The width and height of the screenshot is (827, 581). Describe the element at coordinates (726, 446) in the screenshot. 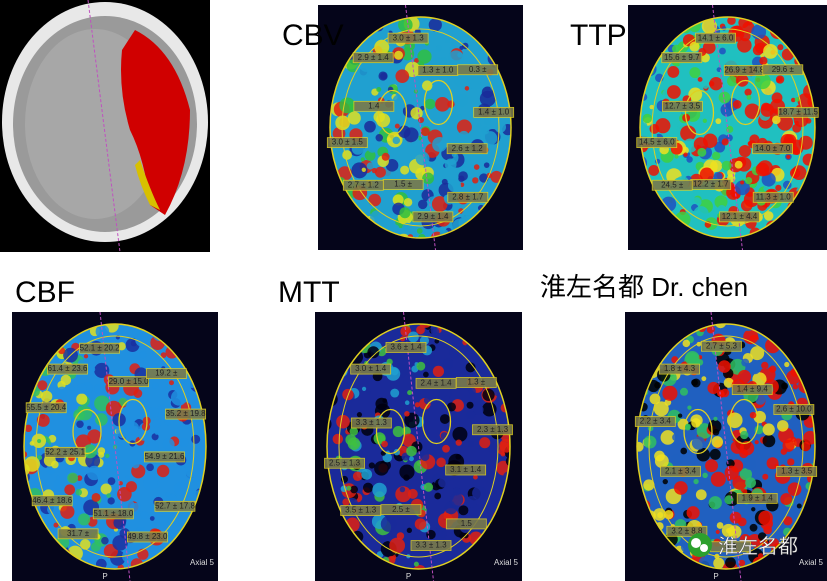

I see `brain-outline-inner` at that location.